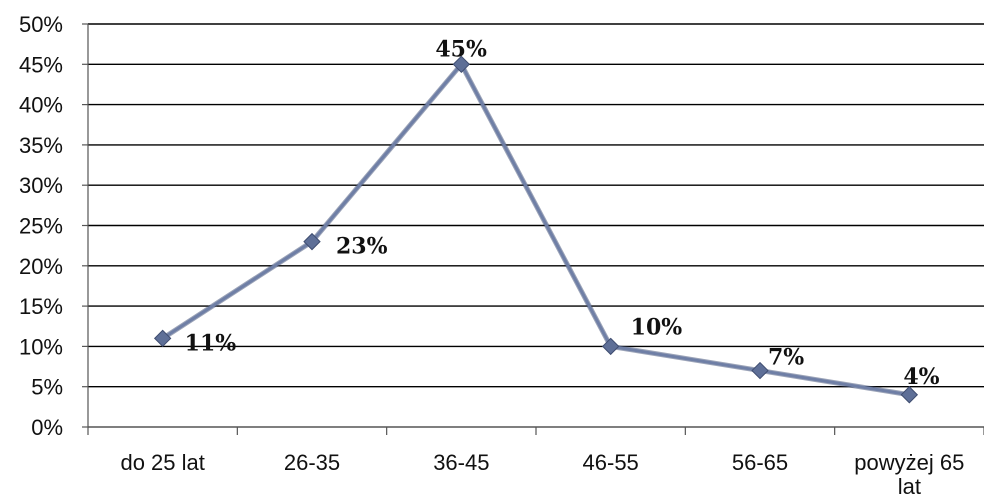 This screenshot has width=984, height=497. What do you see at coordinates (909, 473) in the screenshot?
I see `x-tick-label: powyżej 65 lat` at bounding box center [909, 473].